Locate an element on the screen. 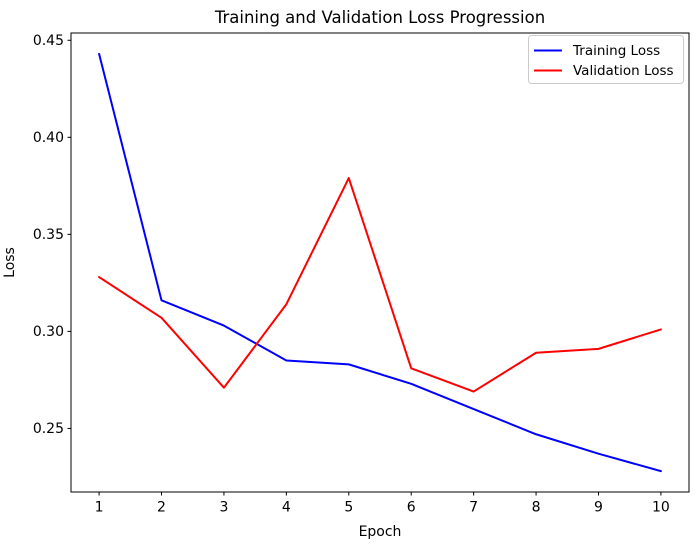  x-tick-label: 1 is located at coordinates (99, 508).